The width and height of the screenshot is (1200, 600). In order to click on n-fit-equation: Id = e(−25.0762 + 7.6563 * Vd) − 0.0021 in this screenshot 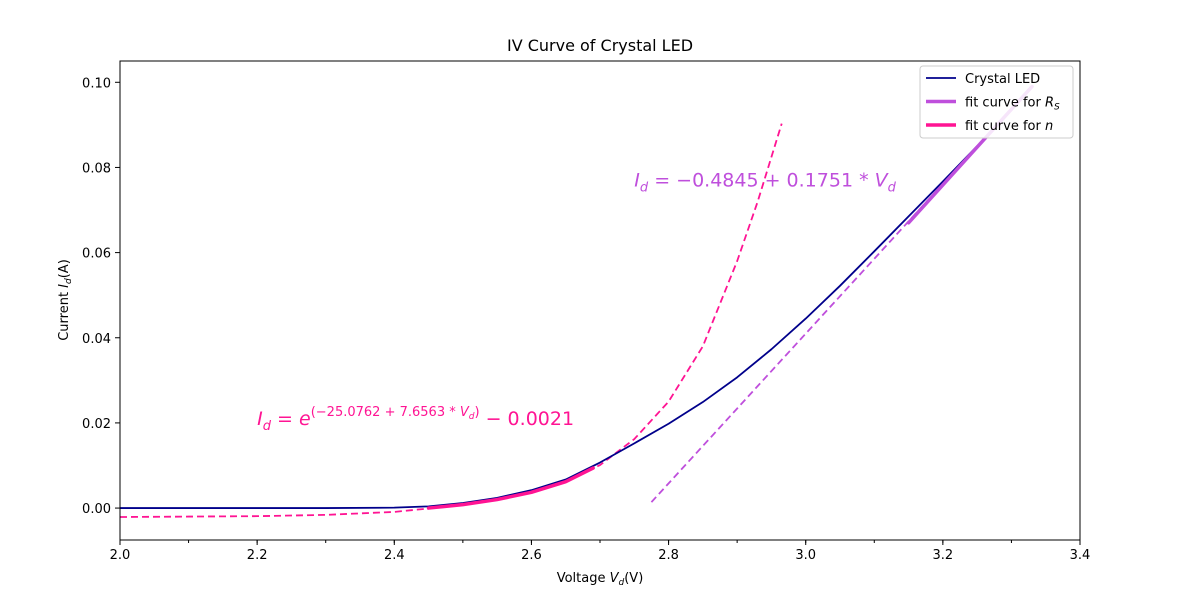, I will do `click(415, 419)`.